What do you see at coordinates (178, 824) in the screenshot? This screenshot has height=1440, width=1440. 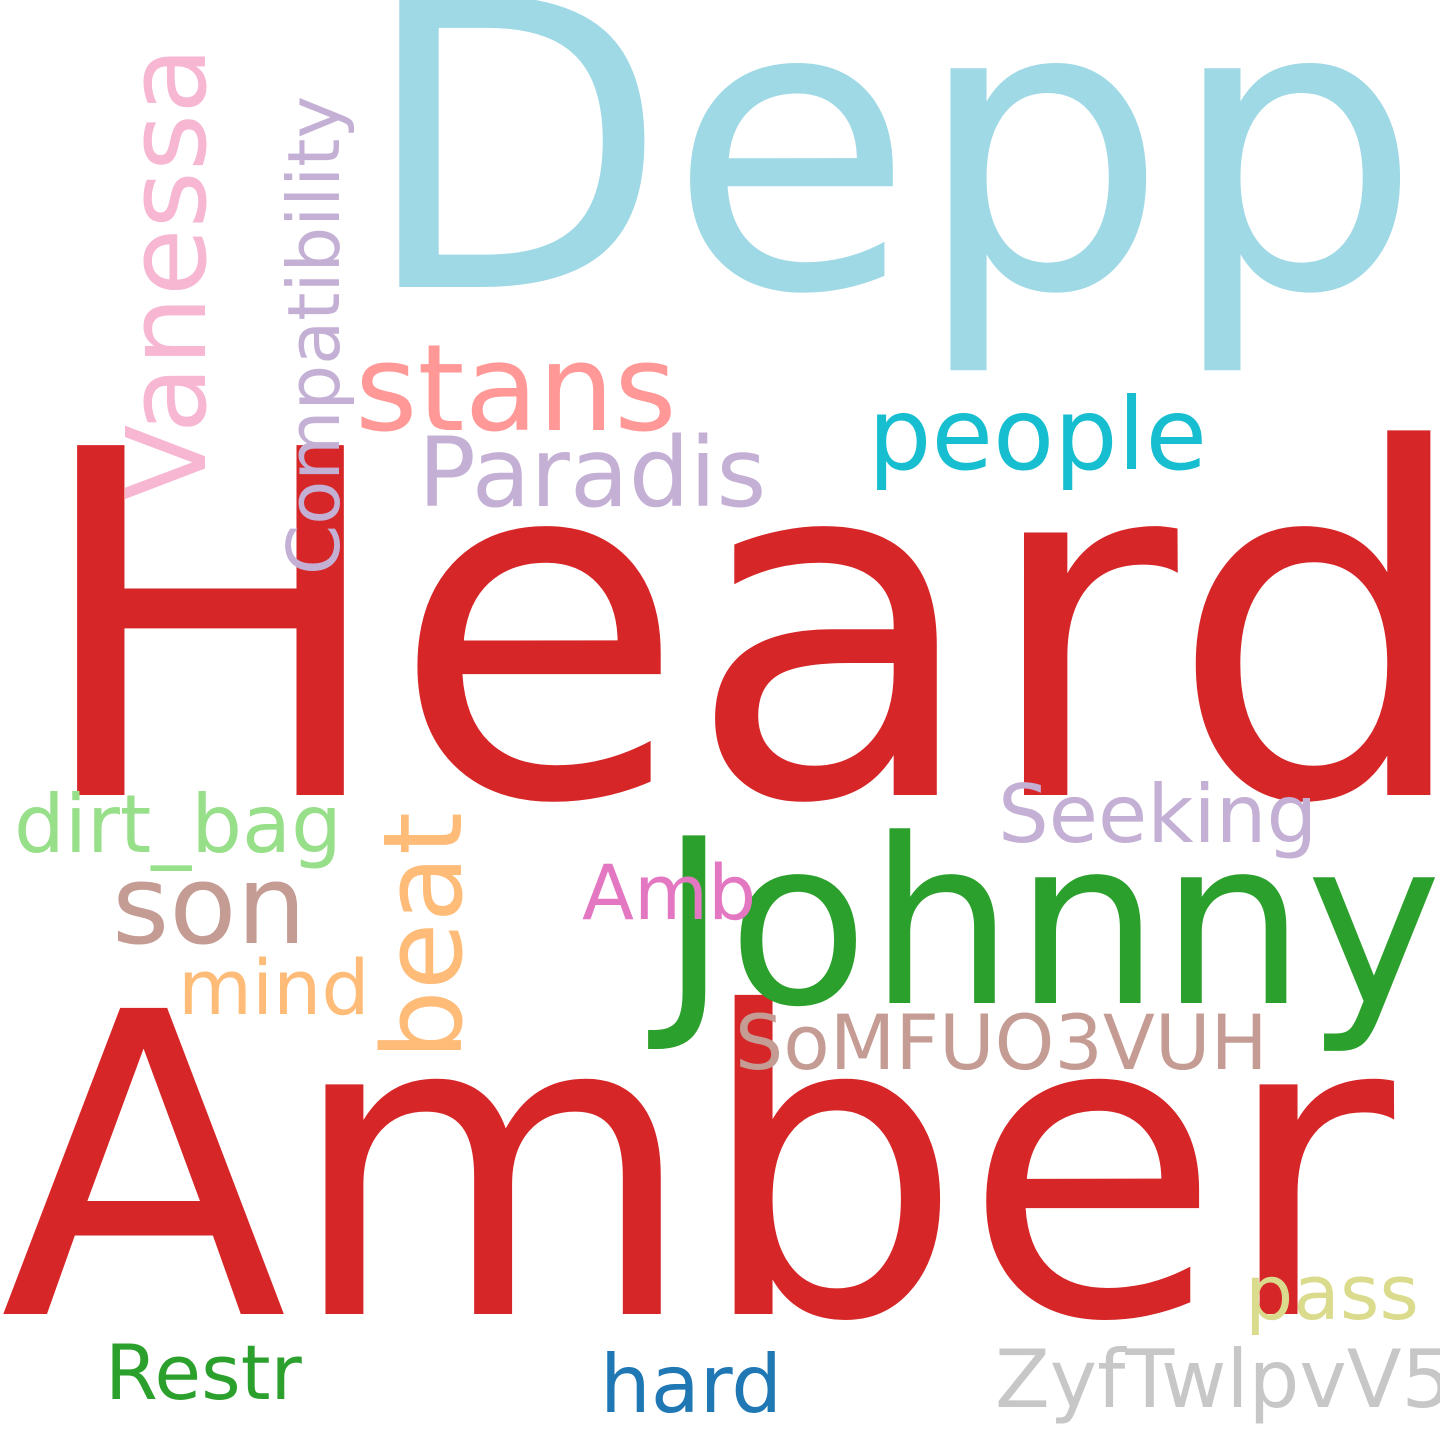 I see `word-dirt-bag: dirt_bag` at bounding box center [178, 824].